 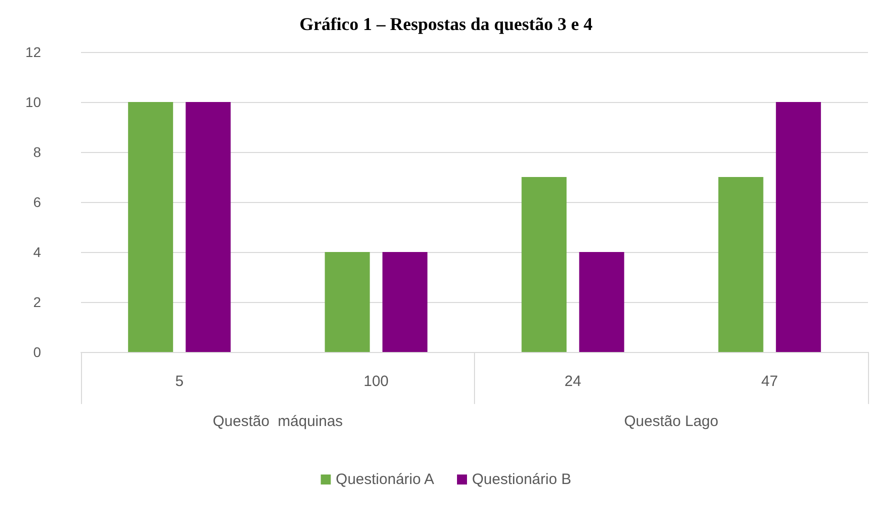 What do you see at coordinates (37, 352) in the screenshot?
I see `y-tick-label: 0` at bounding box center [37, 352].